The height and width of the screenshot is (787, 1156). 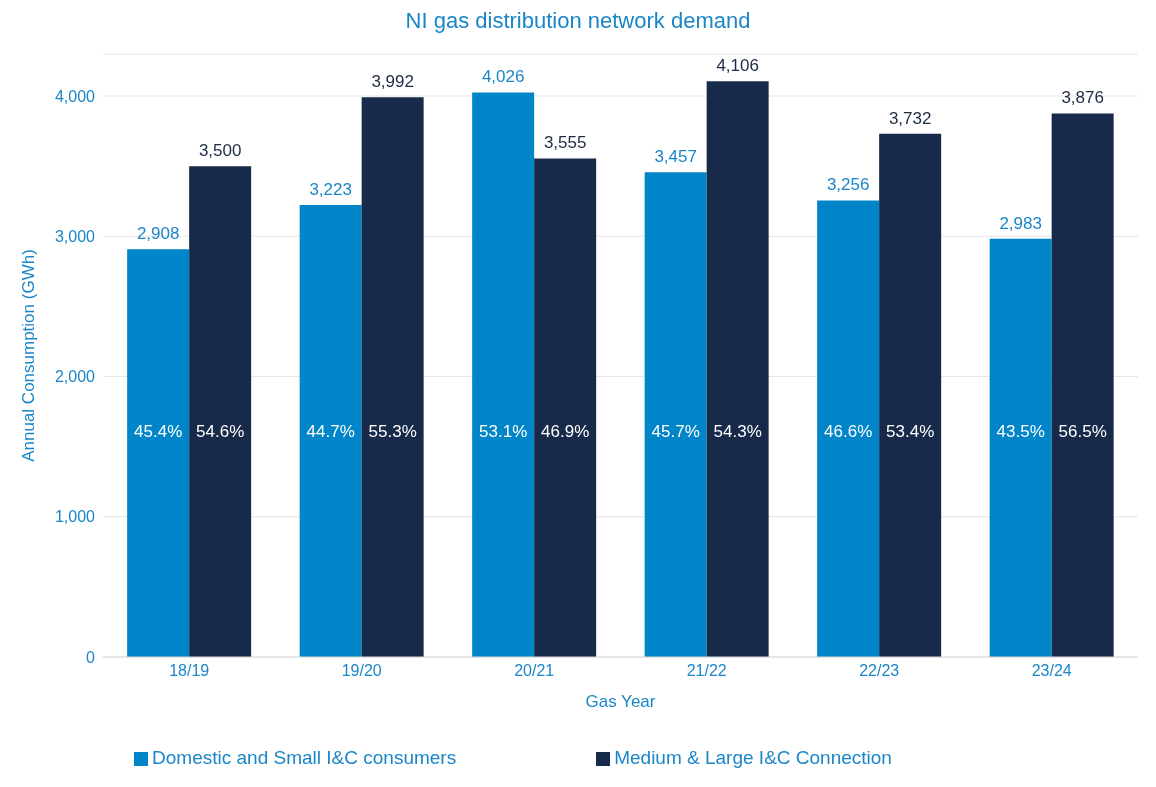 What do you see at coordinates (879, 671) in the screenshot?
I see `x-tick-label: 22/23` at bounding box center [879, 671].